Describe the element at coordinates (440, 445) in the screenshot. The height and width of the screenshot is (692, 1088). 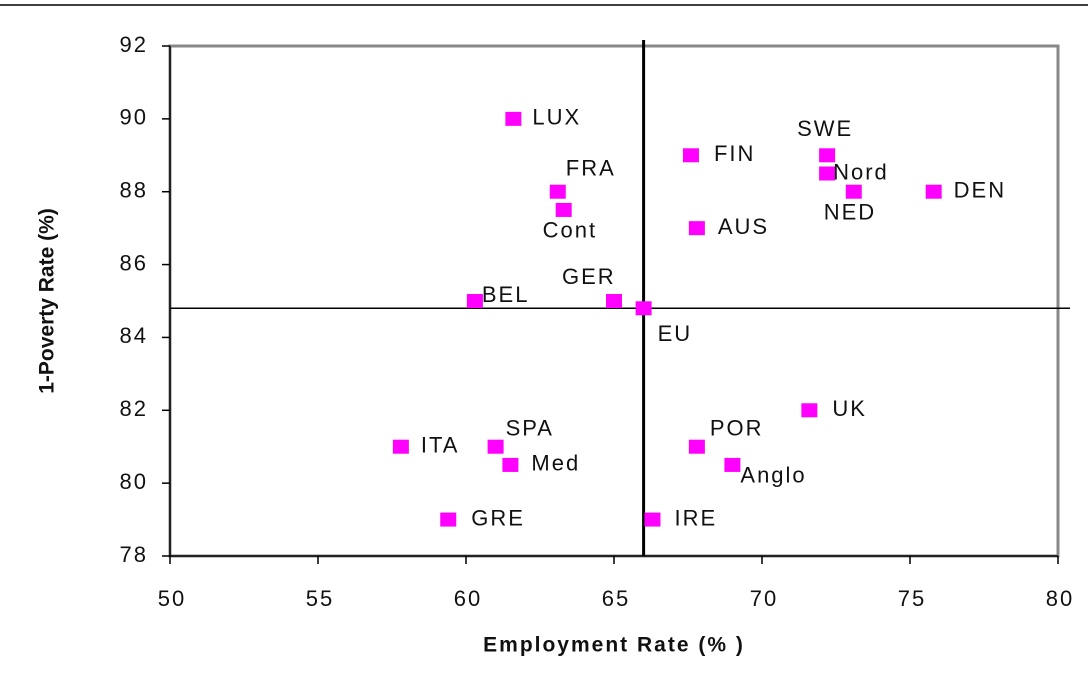
I see `point-label: ITA` at that location.